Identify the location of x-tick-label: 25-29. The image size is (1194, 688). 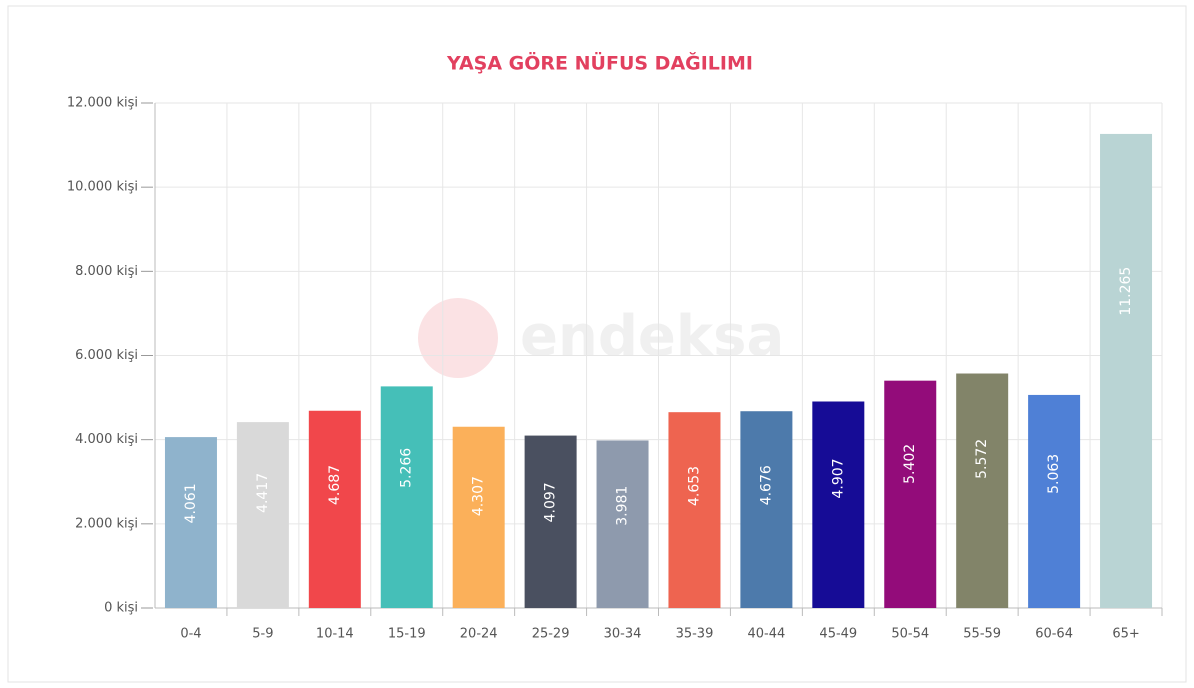
(551, 634).